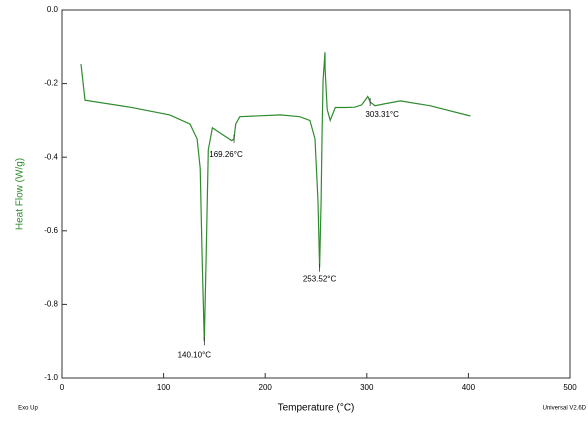 This screenshot has width=588, height=421. Describe the element at coordinates (51, 304) in the screenshot. I see `y-tick-label: -0.8` at that location.